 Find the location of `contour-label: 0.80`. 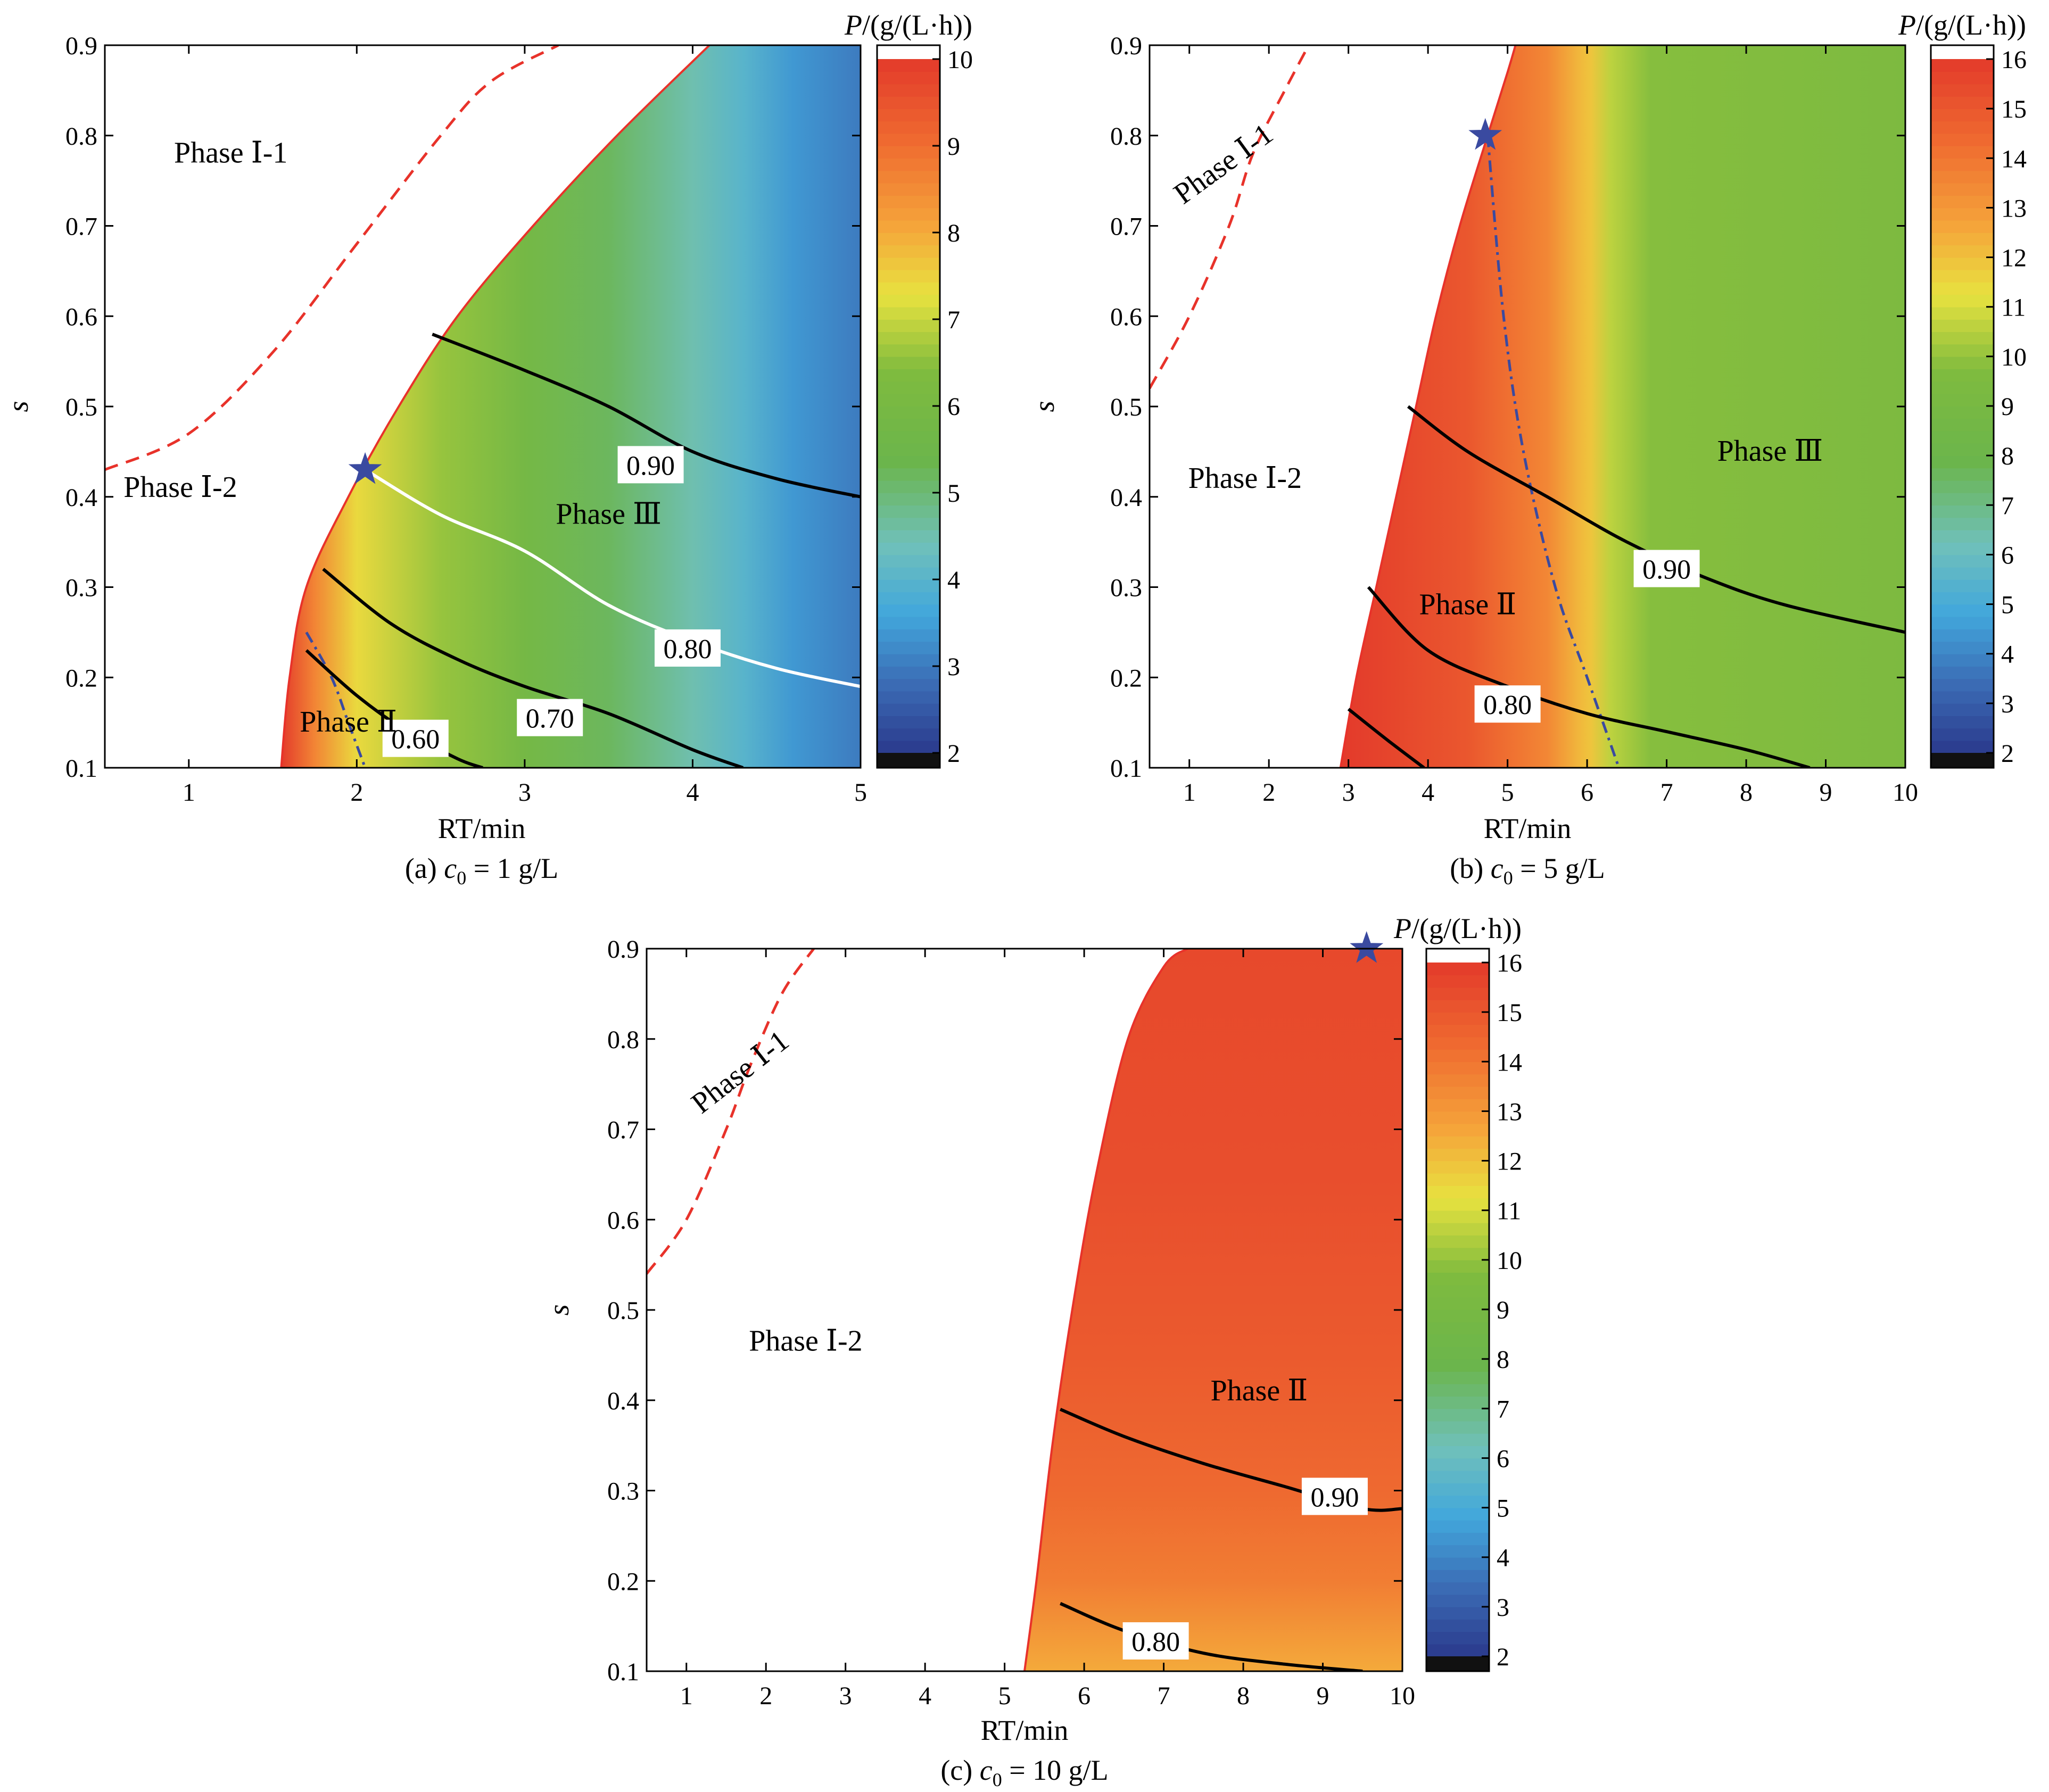

contour-label: 0.80 is located at coordinates (1155, 1642).